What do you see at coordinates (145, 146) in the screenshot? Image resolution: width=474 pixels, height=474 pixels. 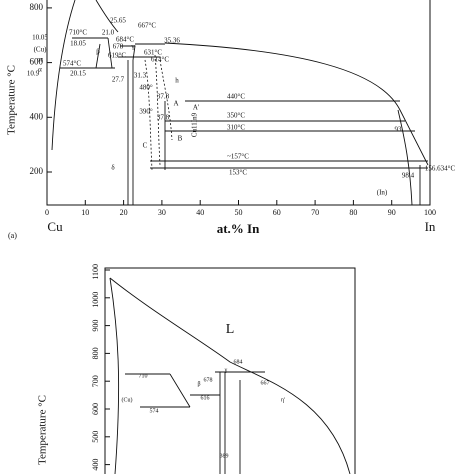 I see `annotation: C` at bounding box center [145, 146].